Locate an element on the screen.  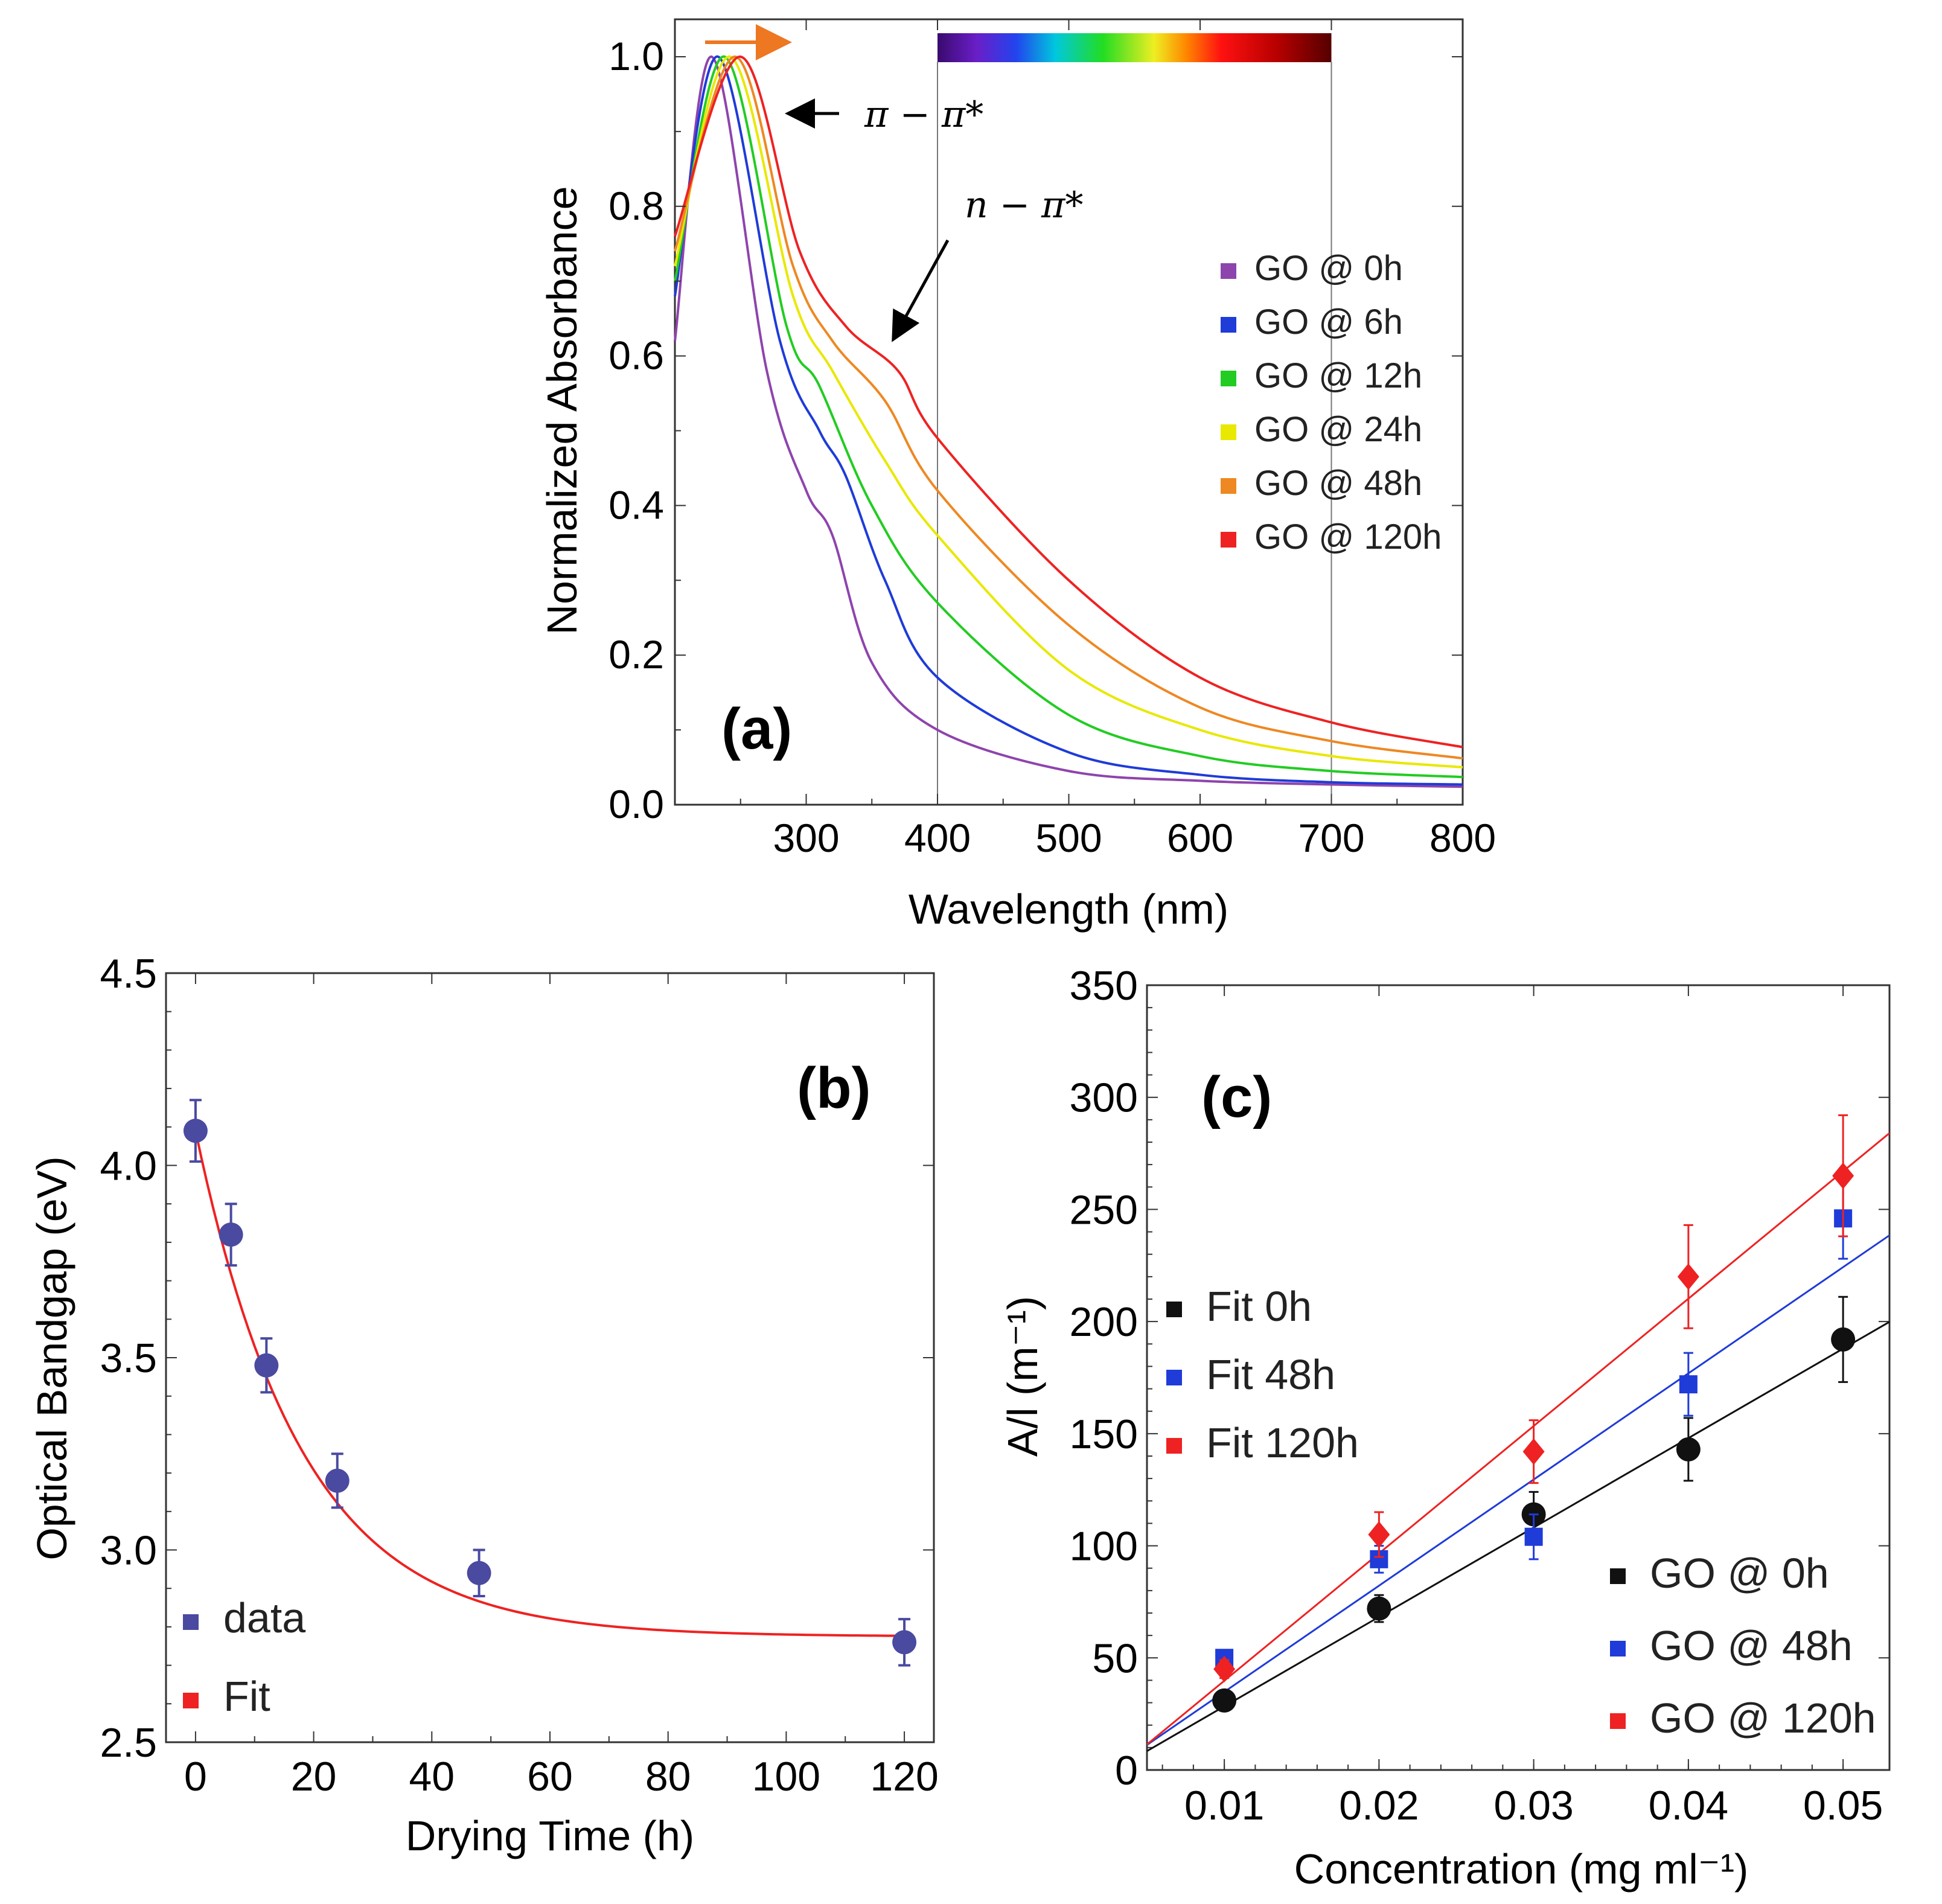
panel-a-ylabel: Normalized Absorbance is located at coordinates (562, 410).